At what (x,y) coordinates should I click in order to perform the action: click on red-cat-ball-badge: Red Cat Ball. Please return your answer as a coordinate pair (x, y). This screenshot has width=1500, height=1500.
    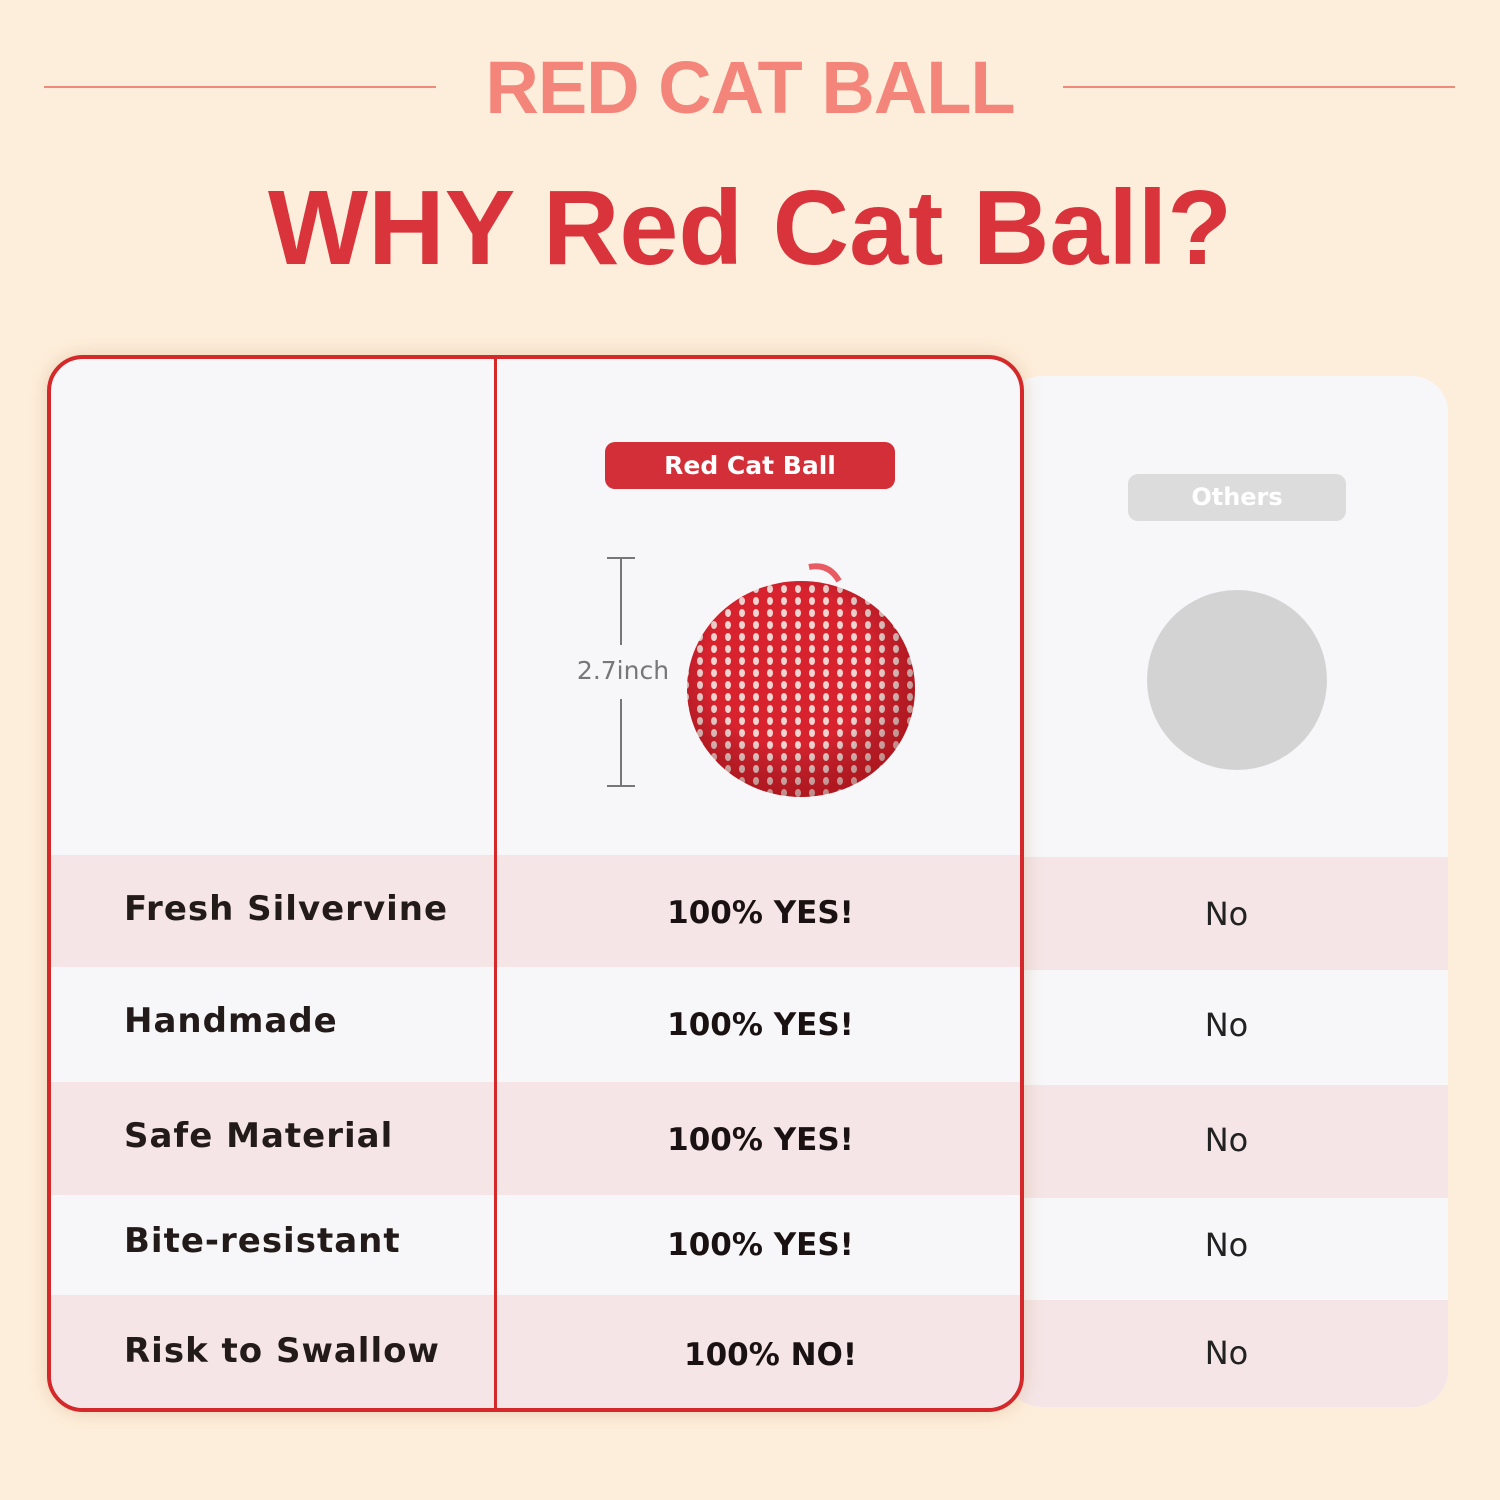
    Looking at the image, I should click on (750, 465).